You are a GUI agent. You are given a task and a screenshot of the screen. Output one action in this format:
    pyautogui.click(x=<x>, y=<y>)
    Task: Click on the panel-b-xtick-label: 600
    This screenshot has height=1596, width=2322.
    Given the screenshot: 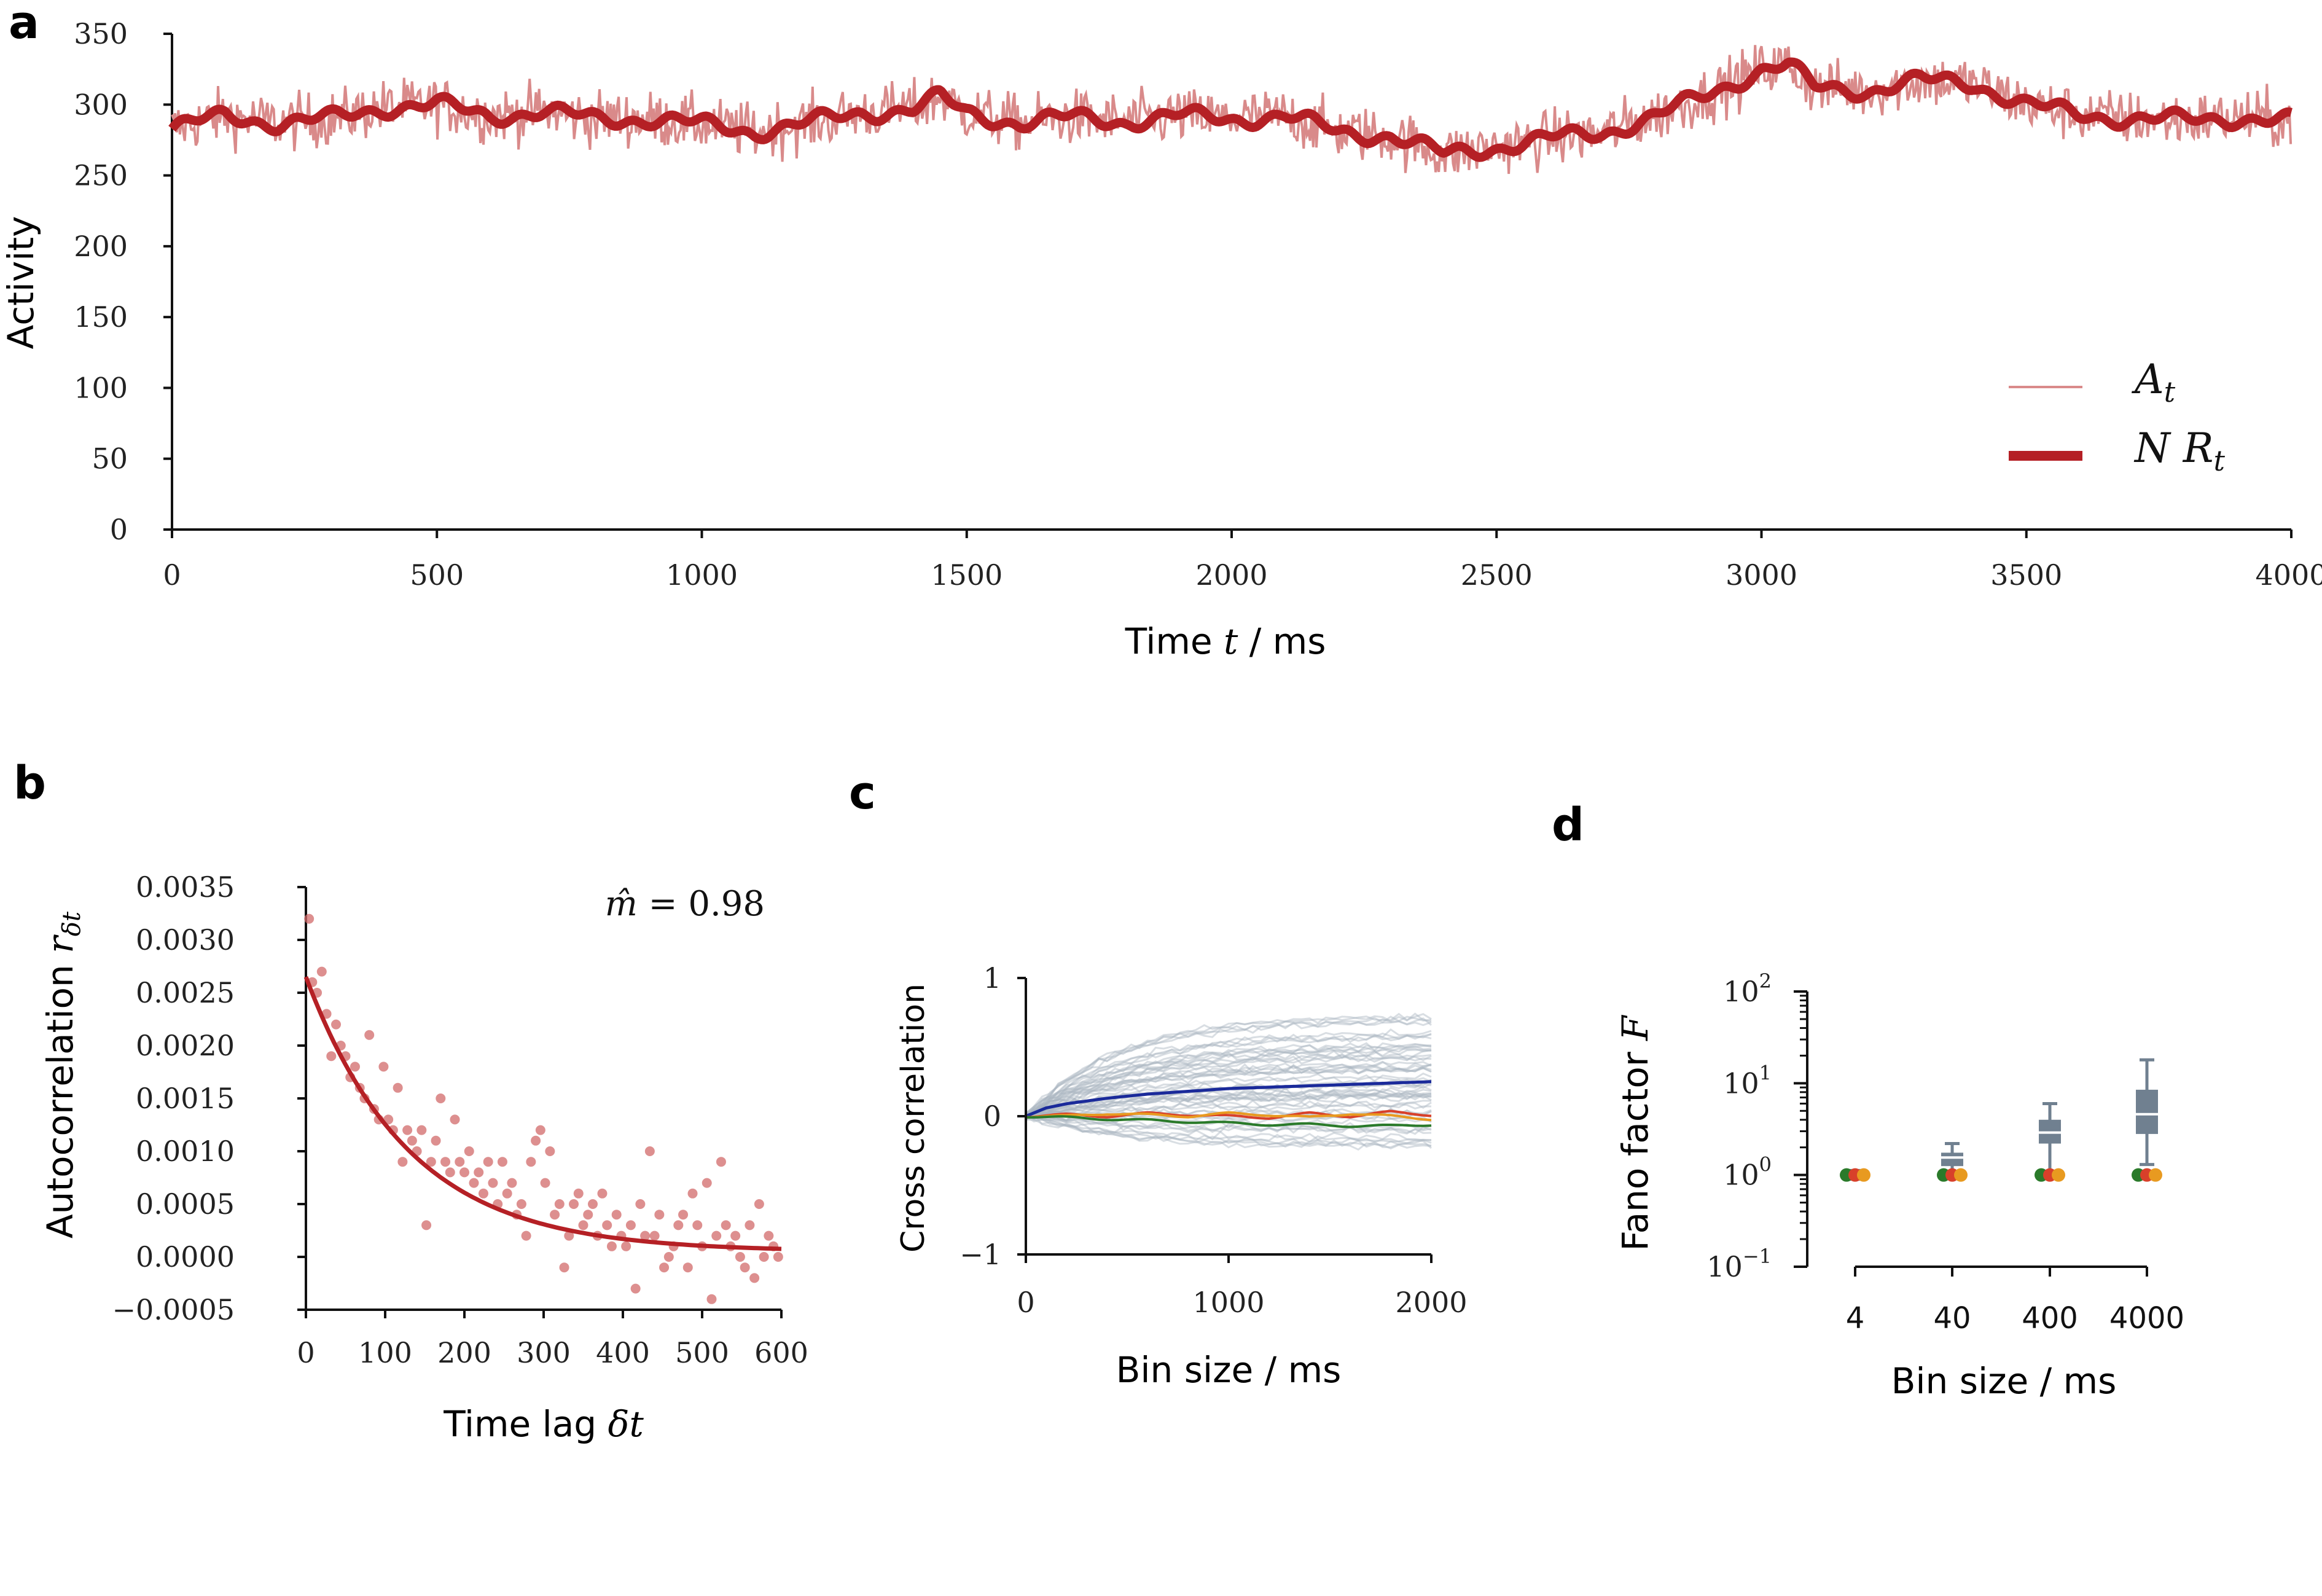 What is the action you would take?
    pyautogui.click(x=781, y=1352)
    